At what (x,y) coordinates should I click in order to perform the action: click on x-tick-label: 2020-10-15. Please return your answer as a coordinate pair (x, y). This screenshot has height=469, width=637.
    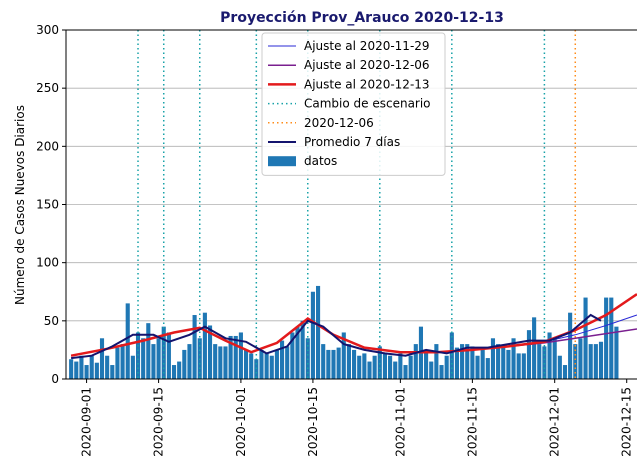
    Looking at the image, I should click on (313, 422).